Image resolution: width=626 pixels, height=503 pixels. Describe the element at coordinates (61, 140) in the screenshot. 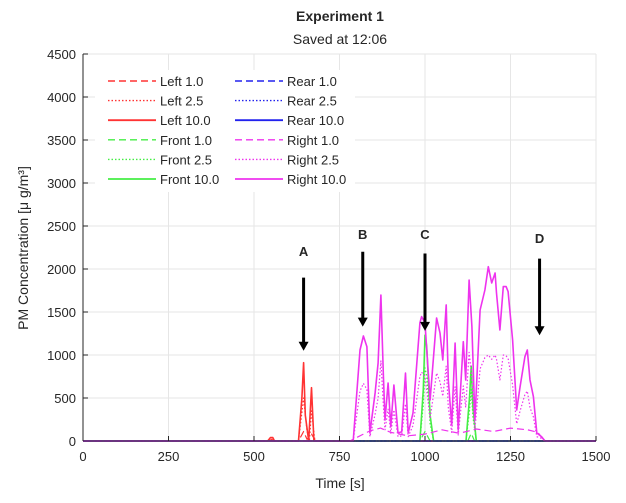

I see `y-tick-label: 3500` at that location.